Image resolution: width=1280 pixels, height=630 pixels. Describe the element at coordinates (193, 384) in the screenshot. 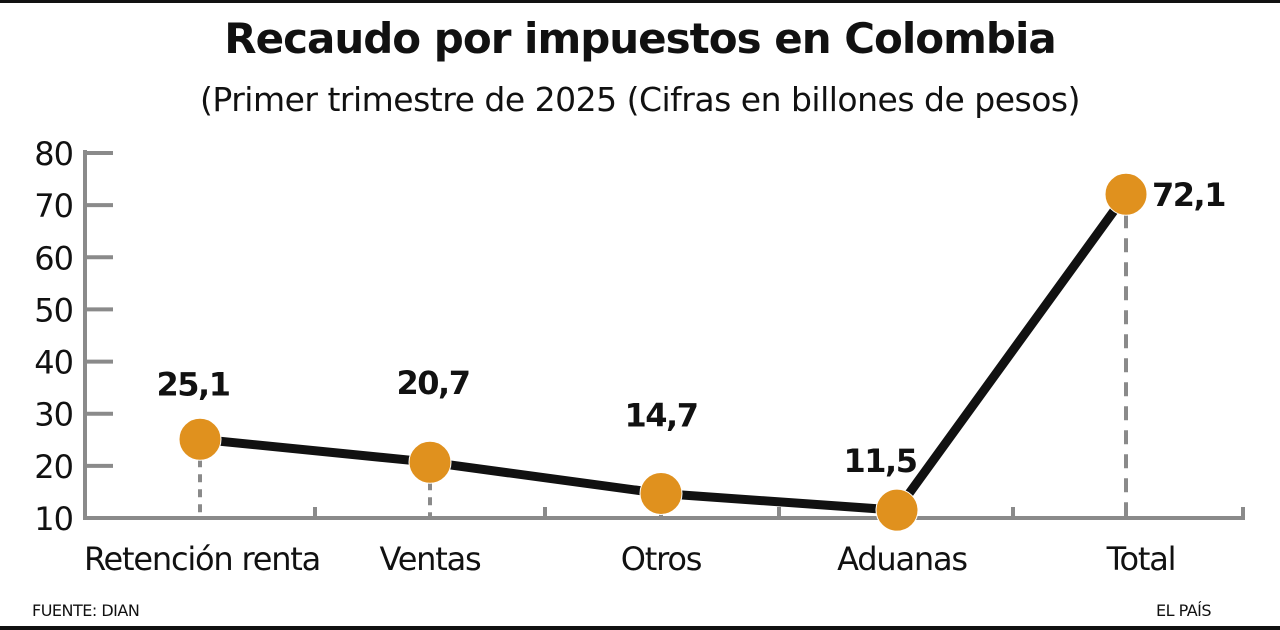

I see `data-label: 25,1` at that location.